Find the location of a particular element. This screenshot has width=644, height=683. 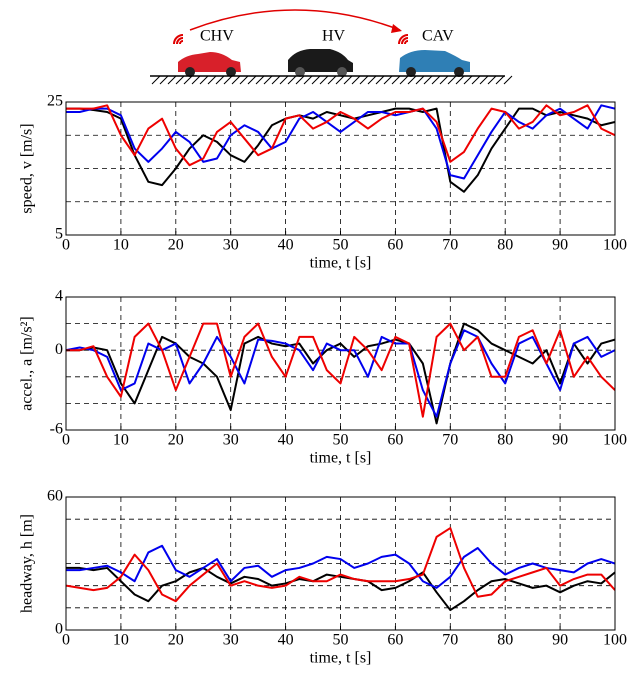

car-chv is located at coordinates (209, 64).